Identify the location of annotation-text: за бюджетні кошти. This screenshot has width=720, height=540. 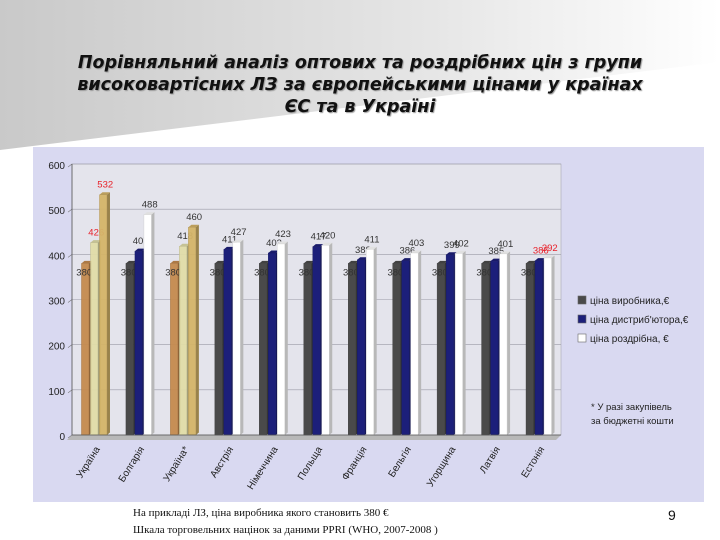
(632, 421).